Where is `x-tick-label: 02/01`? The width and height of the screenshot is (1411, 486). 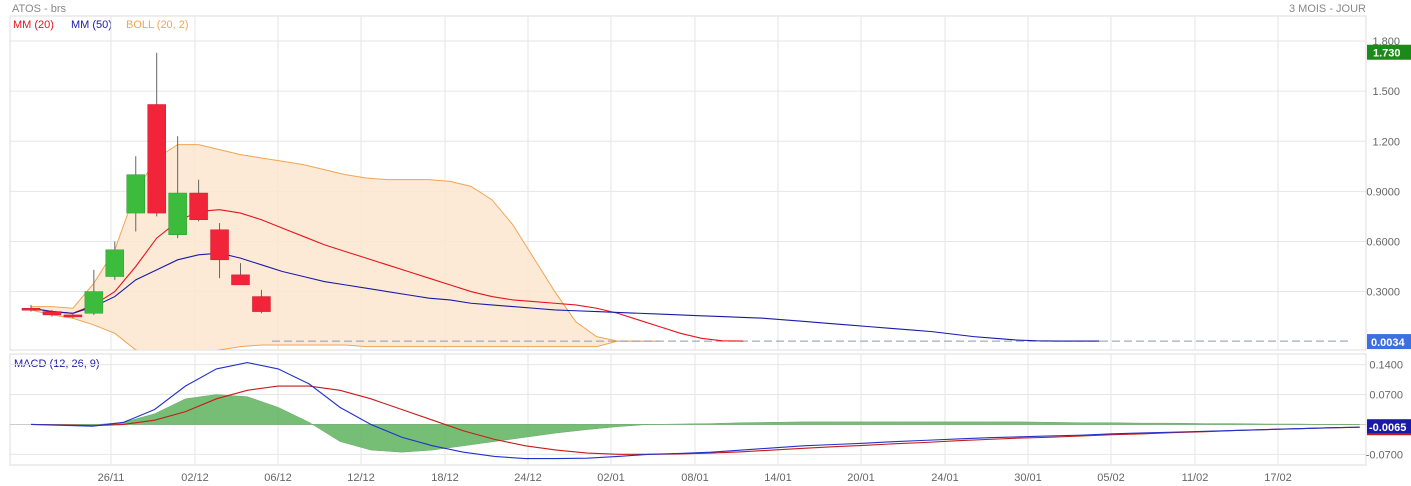
x-tick-label: 02/01 is located at coordinates (611, 478).